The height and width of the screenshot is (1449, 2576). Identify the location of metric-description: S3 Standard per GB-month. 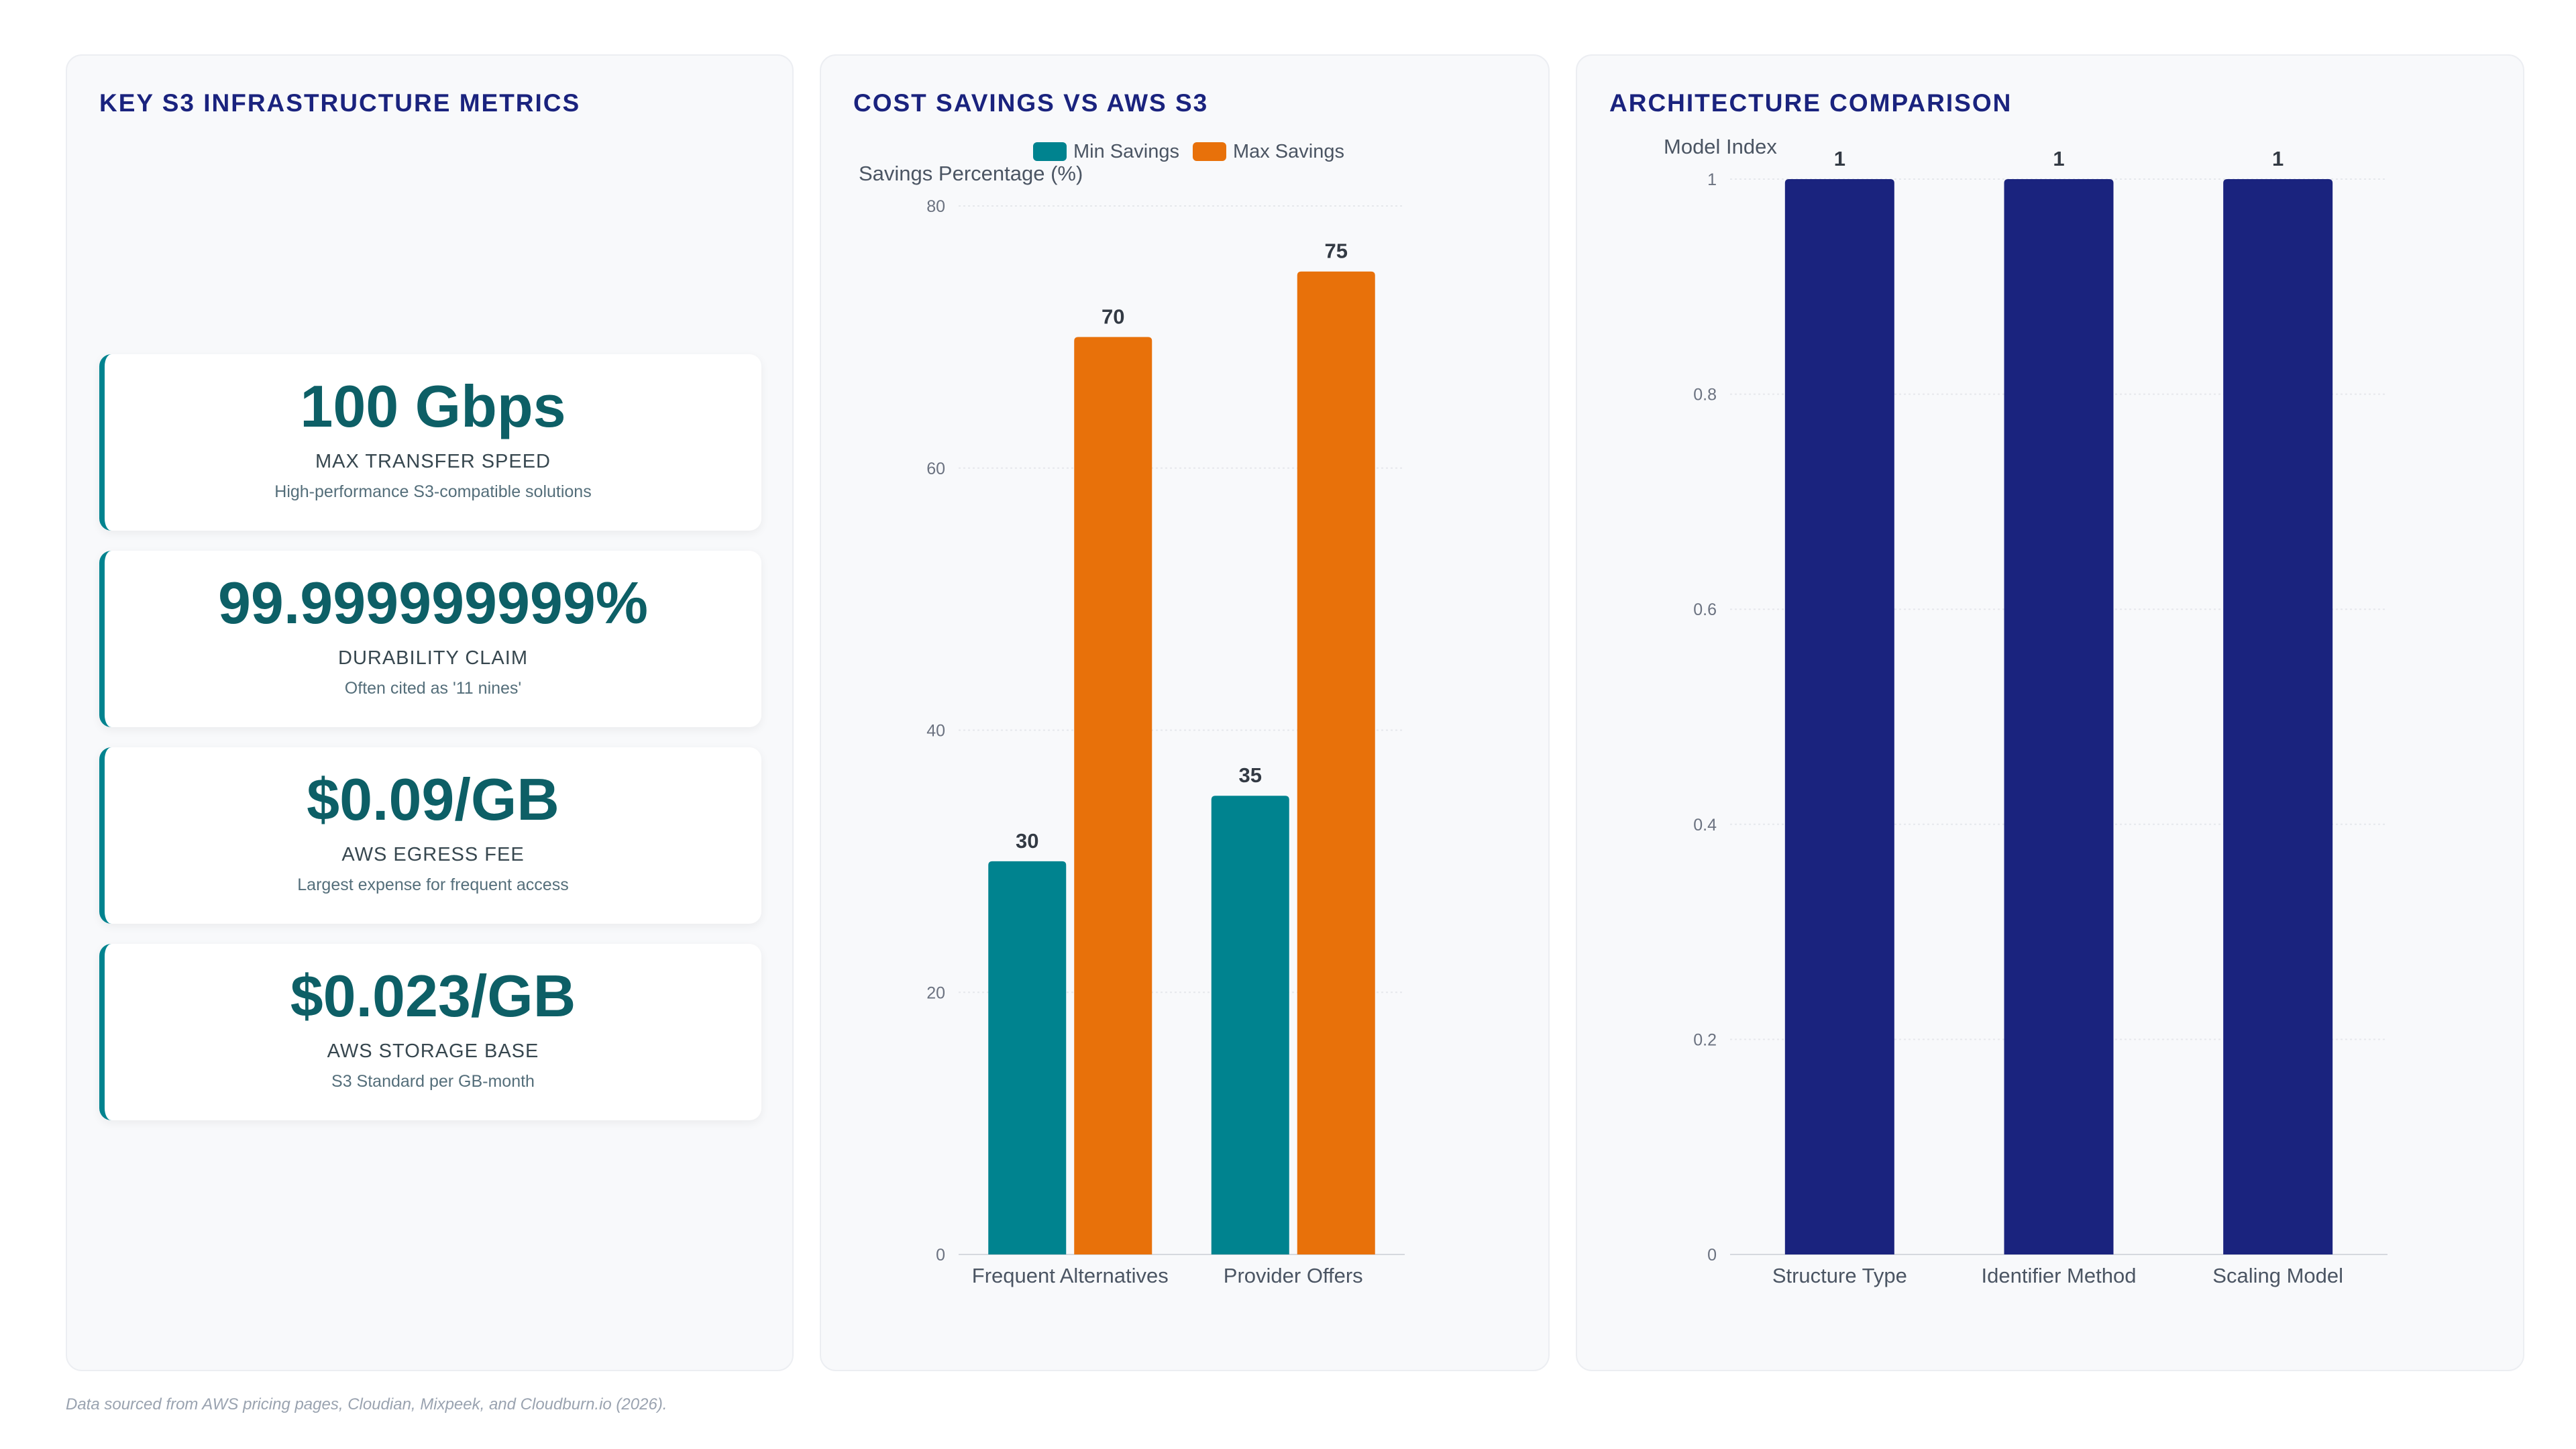
(433, 1081).